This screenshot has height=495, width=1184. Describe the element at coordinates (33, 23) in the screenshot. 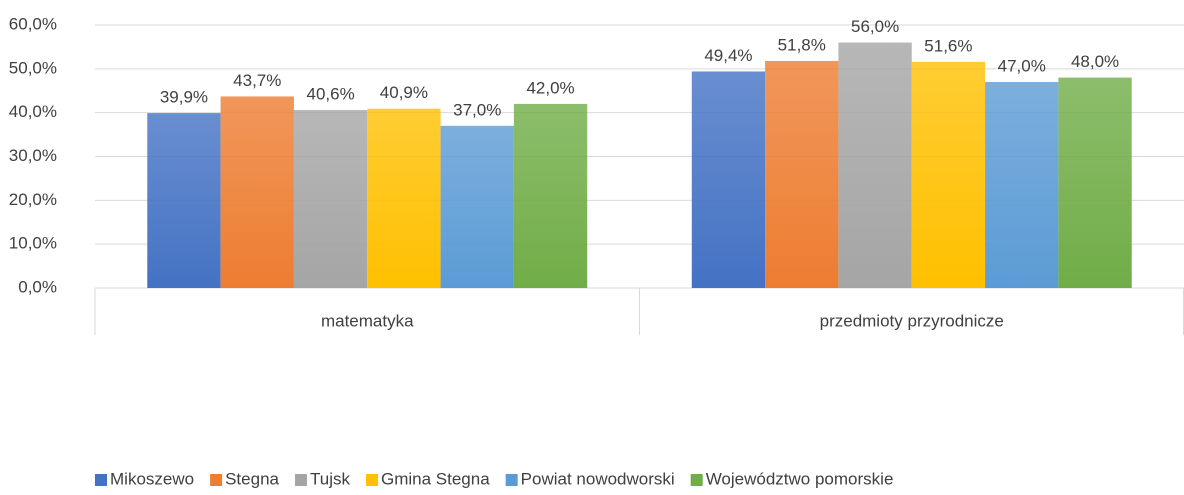

I see `y-tick-label: 60,0%` at that location.